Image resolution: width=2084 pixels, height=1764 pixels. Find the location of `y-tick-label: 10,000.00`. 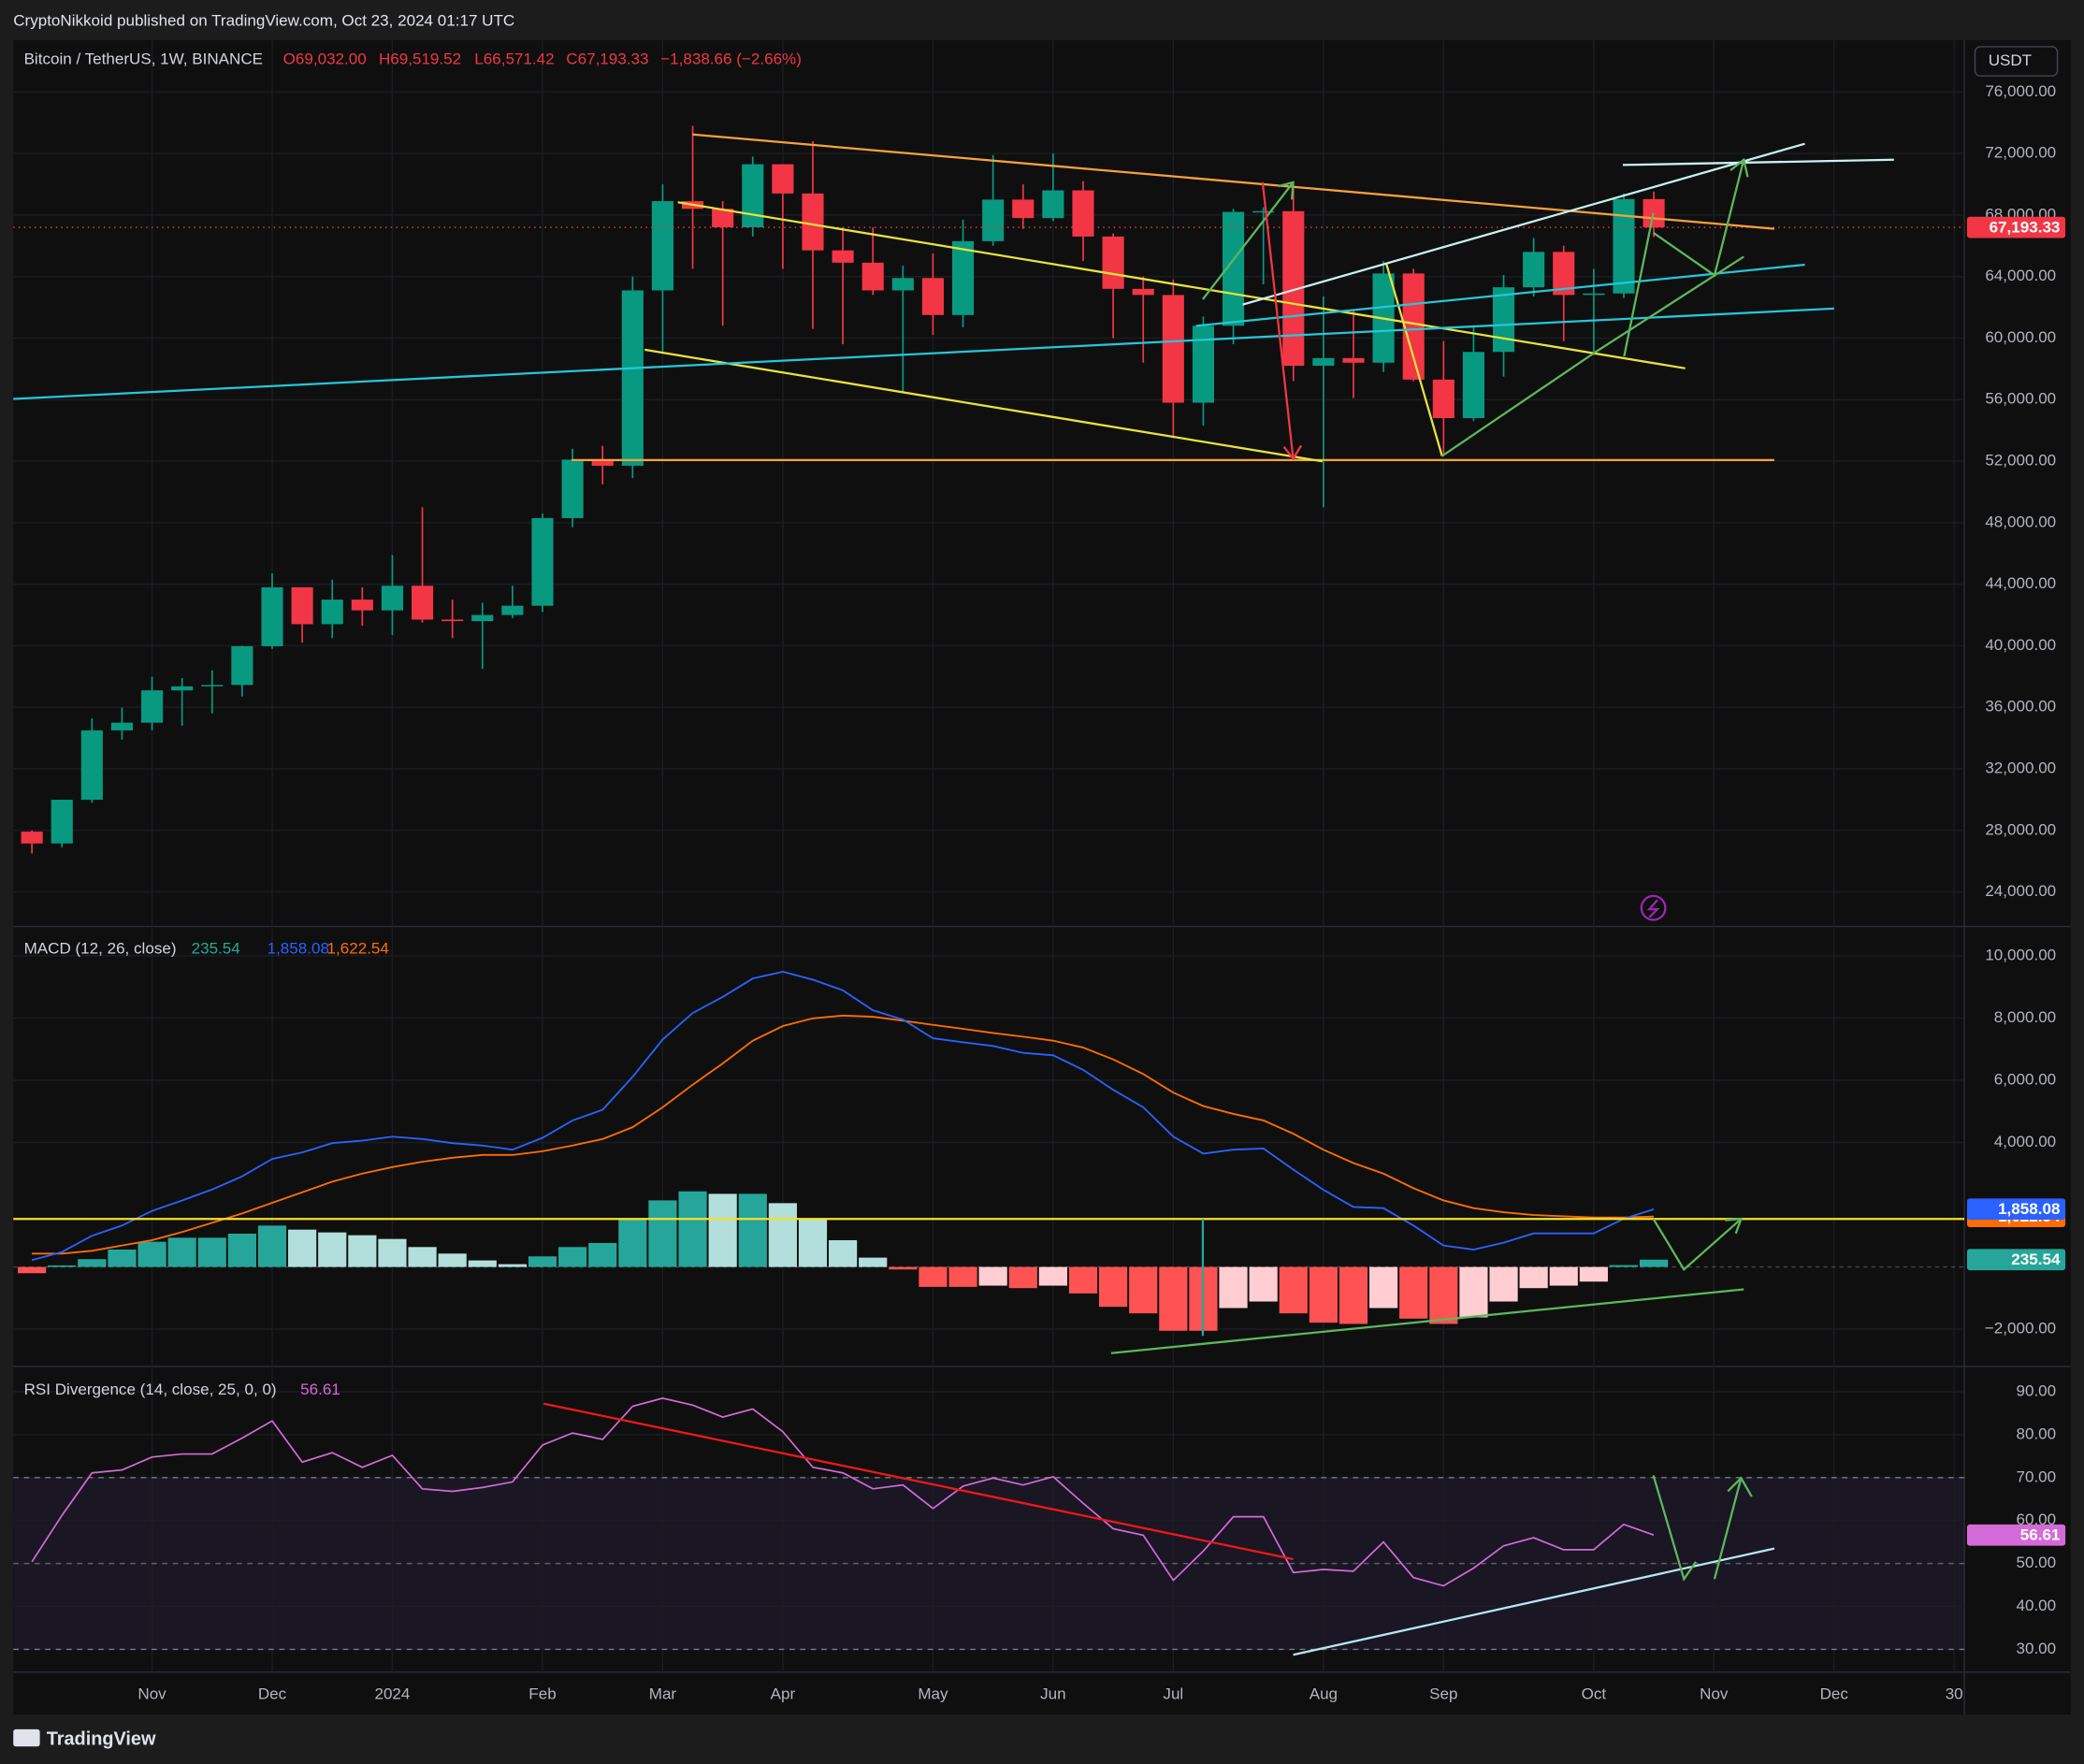

y-tick-label: 10,000.00 is located at coordinates (2020, 954).